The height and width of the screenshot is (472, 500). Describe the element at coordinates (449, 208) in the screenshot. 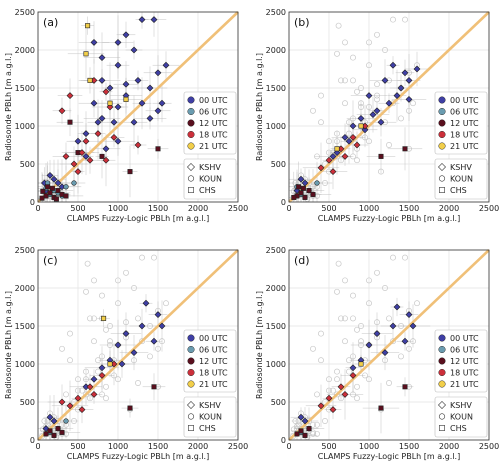

I see `x-tick-label: 2000` at that location.